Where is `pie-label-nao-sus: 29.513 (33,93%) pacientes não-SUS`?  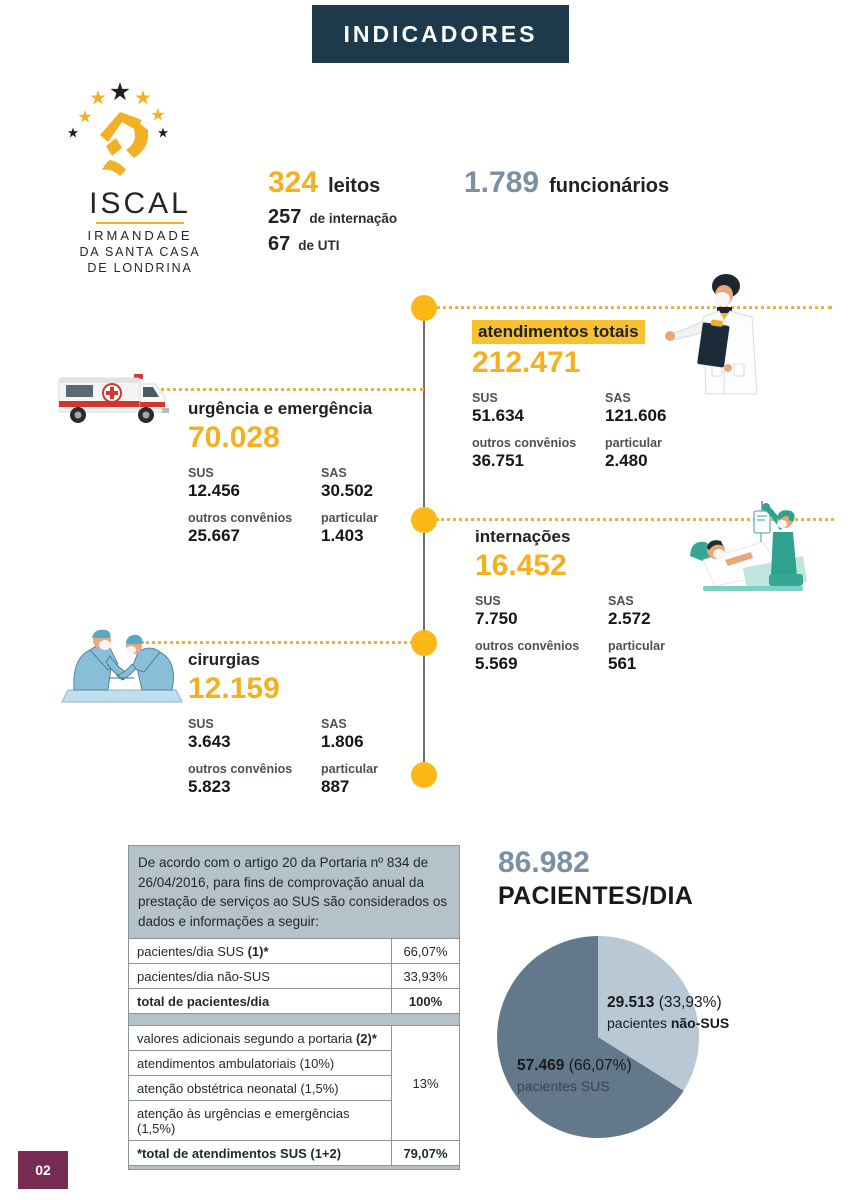
pie-label-nao-sus: 29.513 (33,93%) pacientes não-SUS is located at coordinates (668, 1012).